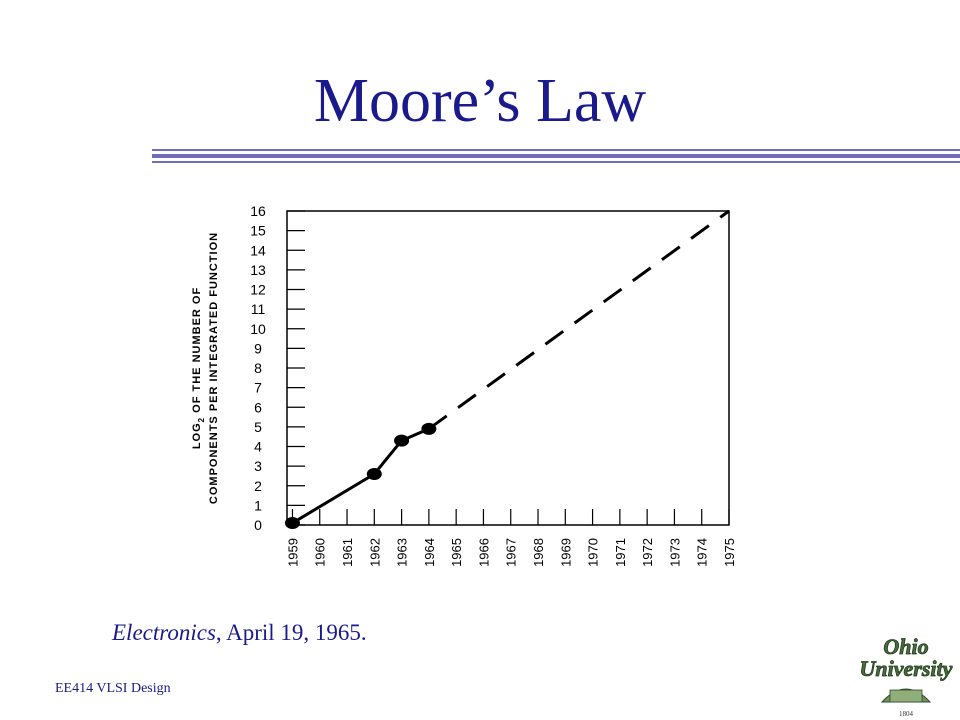 The image size is (960, 720). What do you see at coordinates (258, 250) in the screenshot?
I see `y-tick-label: 14` at bounding box center [258, 250].